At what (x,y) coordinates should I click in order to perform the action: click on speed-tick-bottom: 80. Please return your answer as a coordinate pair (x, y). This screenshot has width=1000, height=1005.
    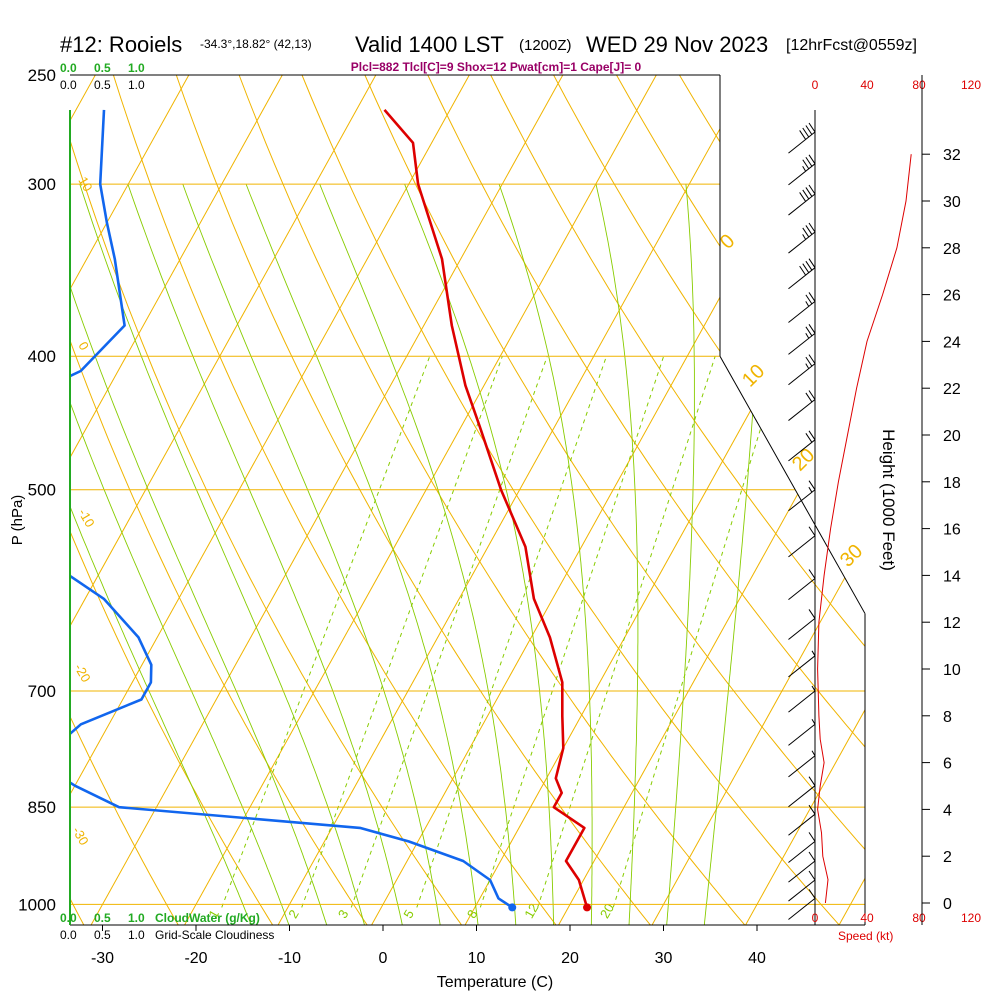
    Looking at the image, I should click on (919, 918).